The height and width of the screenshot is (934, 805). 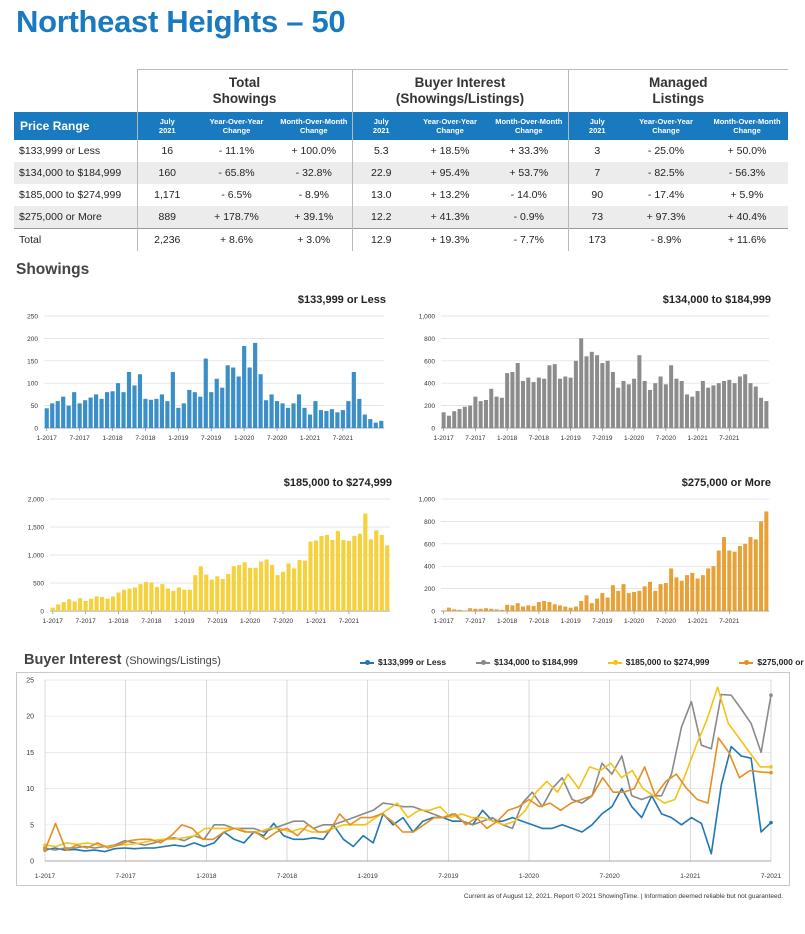 I want to click on legend-item: $185,000 to $274,999, so click(x=658, y=662).